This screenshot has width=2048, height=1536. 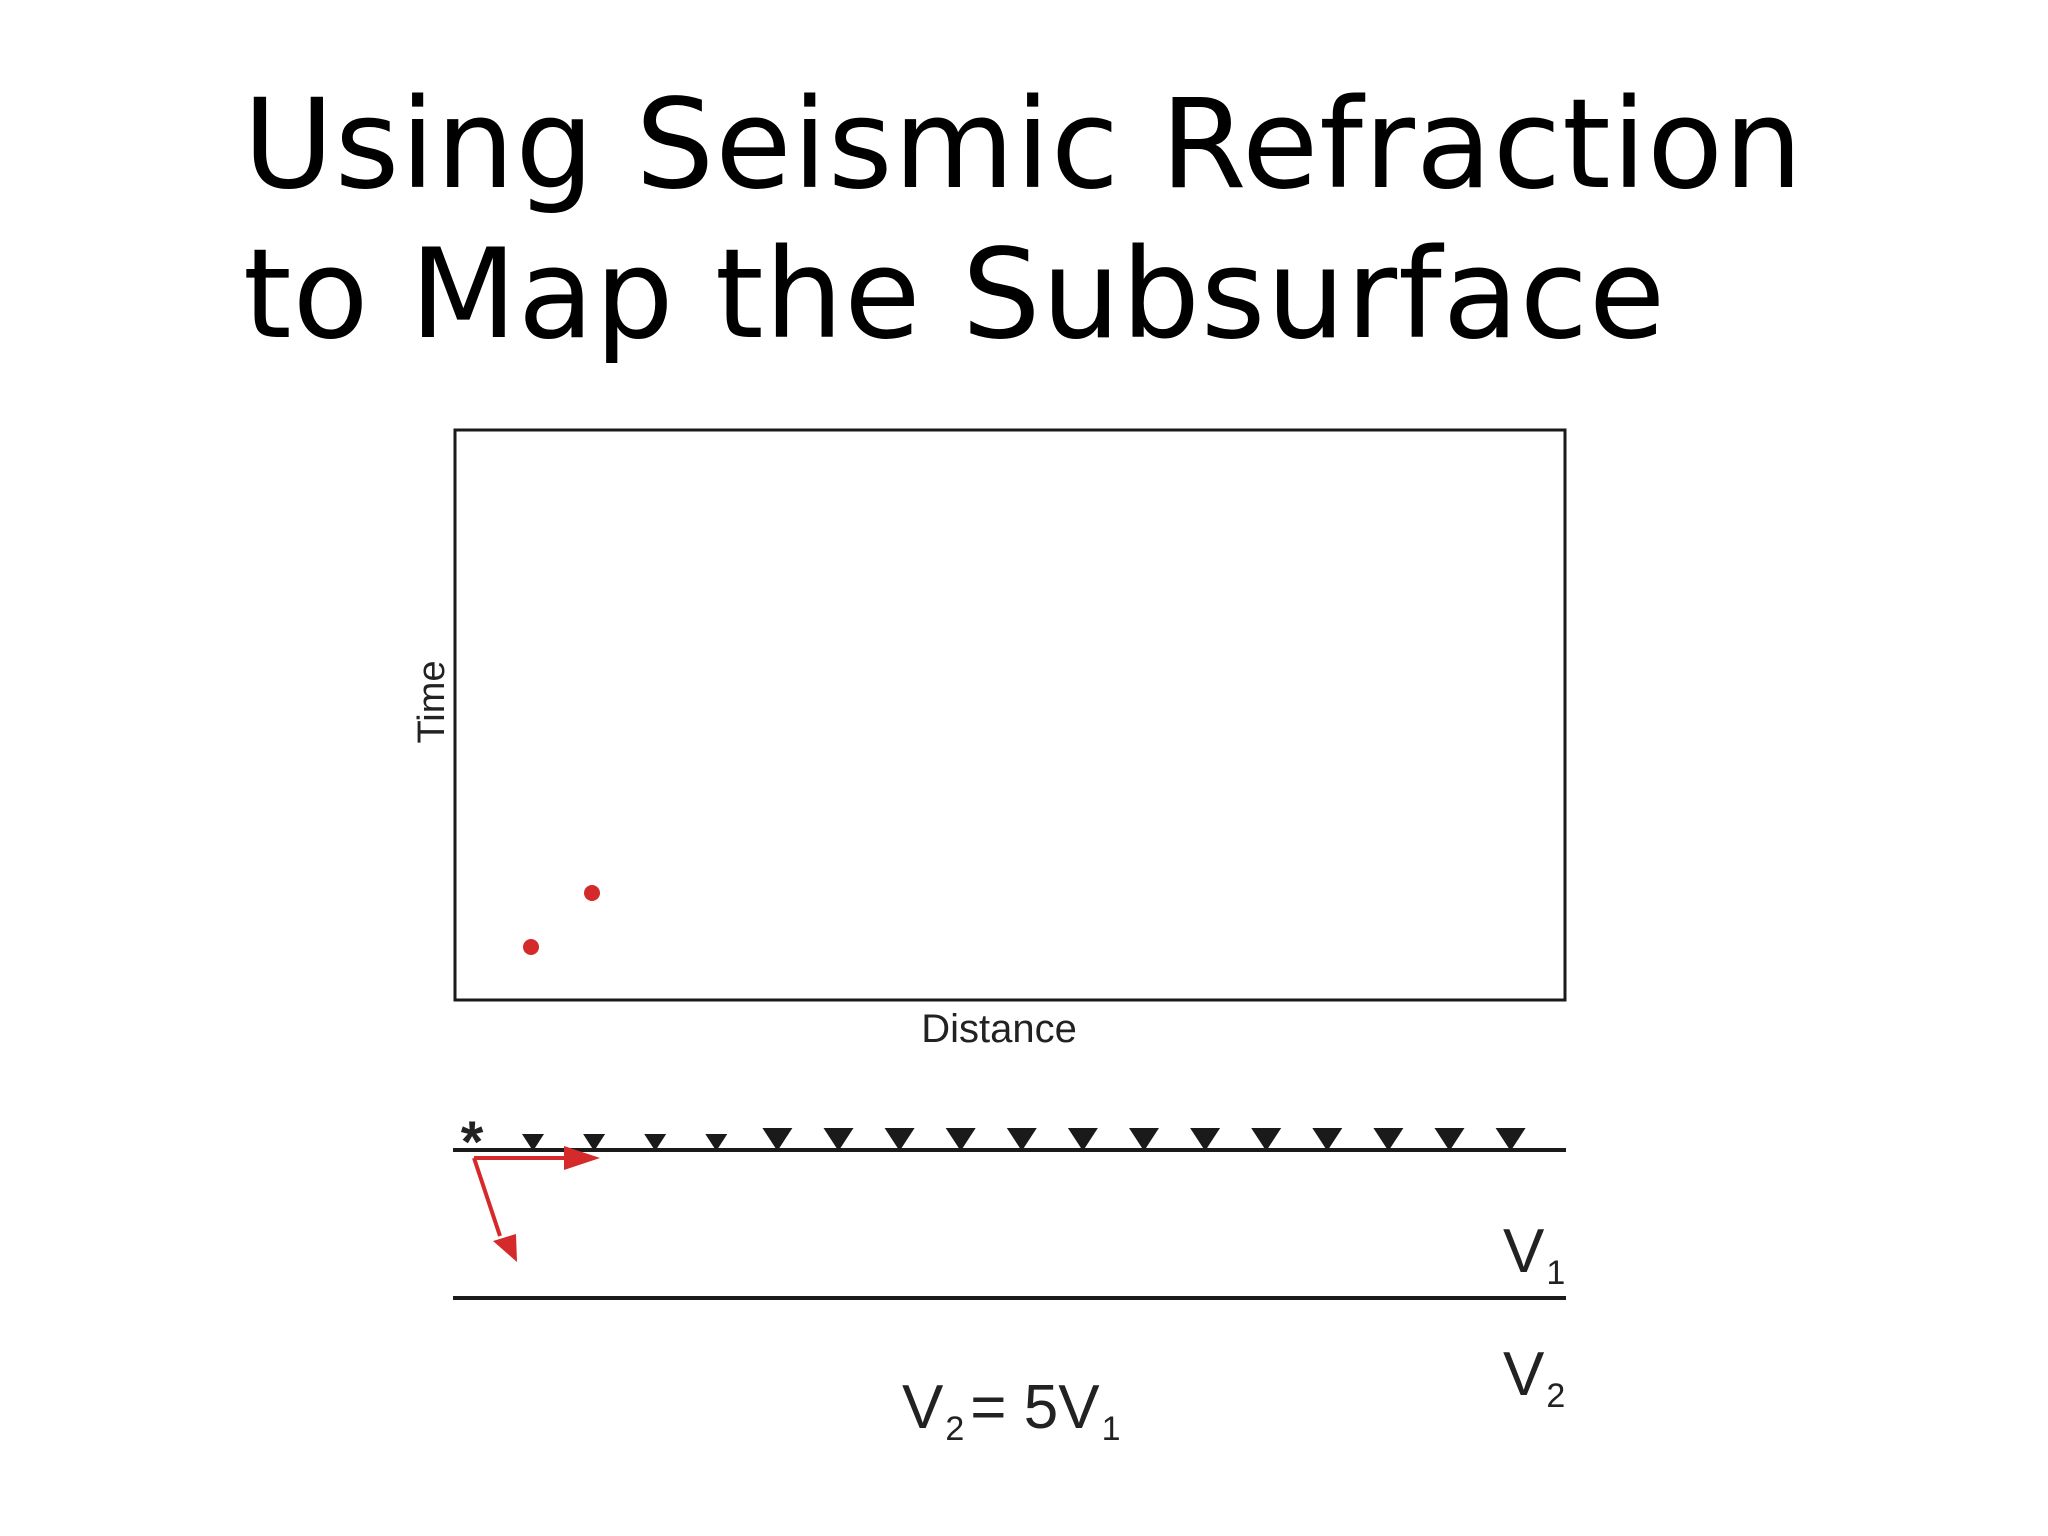 What do you see at coordinates (582, 1158) in the screenshot?
I see `horizontal-ray-arrowhead` at bounding box center [582, 1158].